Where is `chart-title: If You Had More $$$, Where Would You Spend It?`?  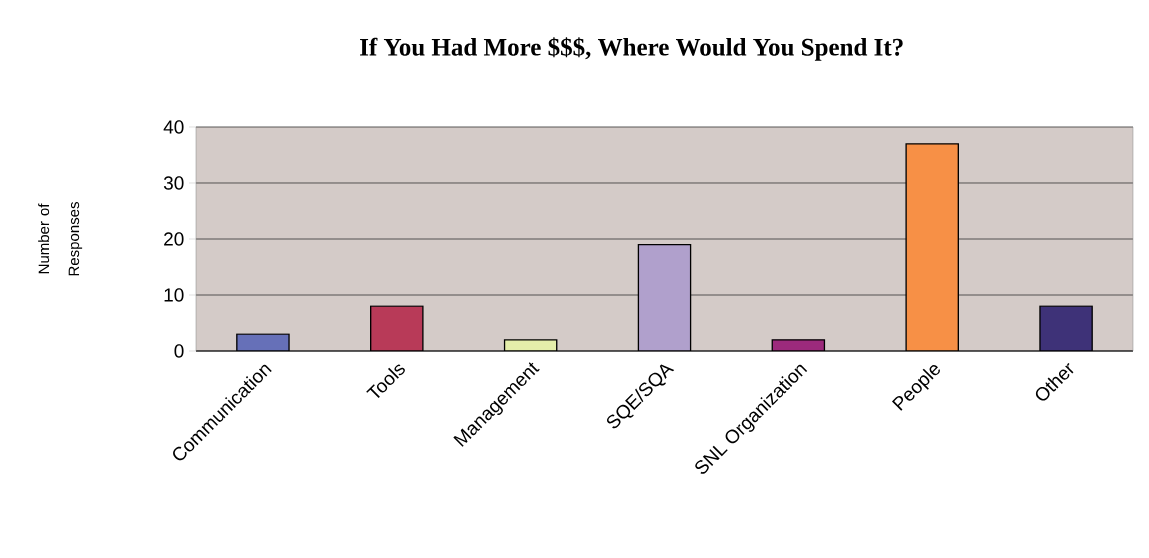
chart-title: If You Had More $$$, Where Would You Spend It? is located at coordinates (631, 49).